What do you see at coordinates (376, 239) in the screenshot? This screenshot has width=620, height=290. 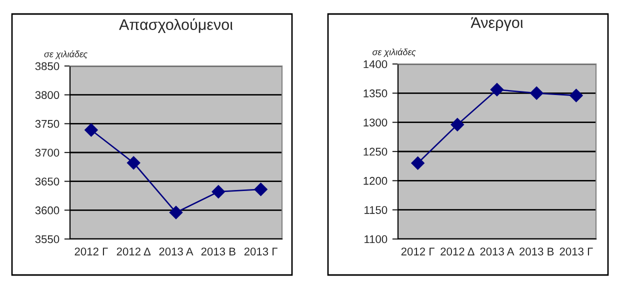 I see `y-tick-label: 1100` at bounding box center [376, 239].